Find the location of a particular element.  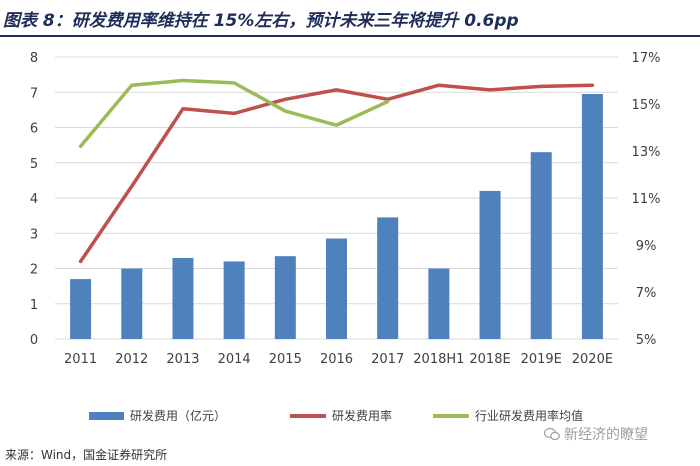

right-axis-tick-label: 5% is located at coordinates (646, 340).